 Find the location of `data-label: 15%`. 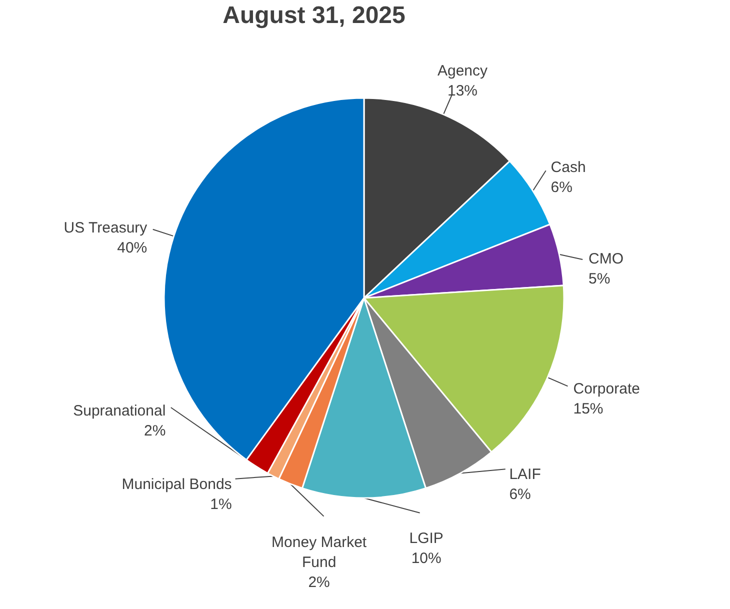

data-label: 15% is located at coordinates (588, 409).